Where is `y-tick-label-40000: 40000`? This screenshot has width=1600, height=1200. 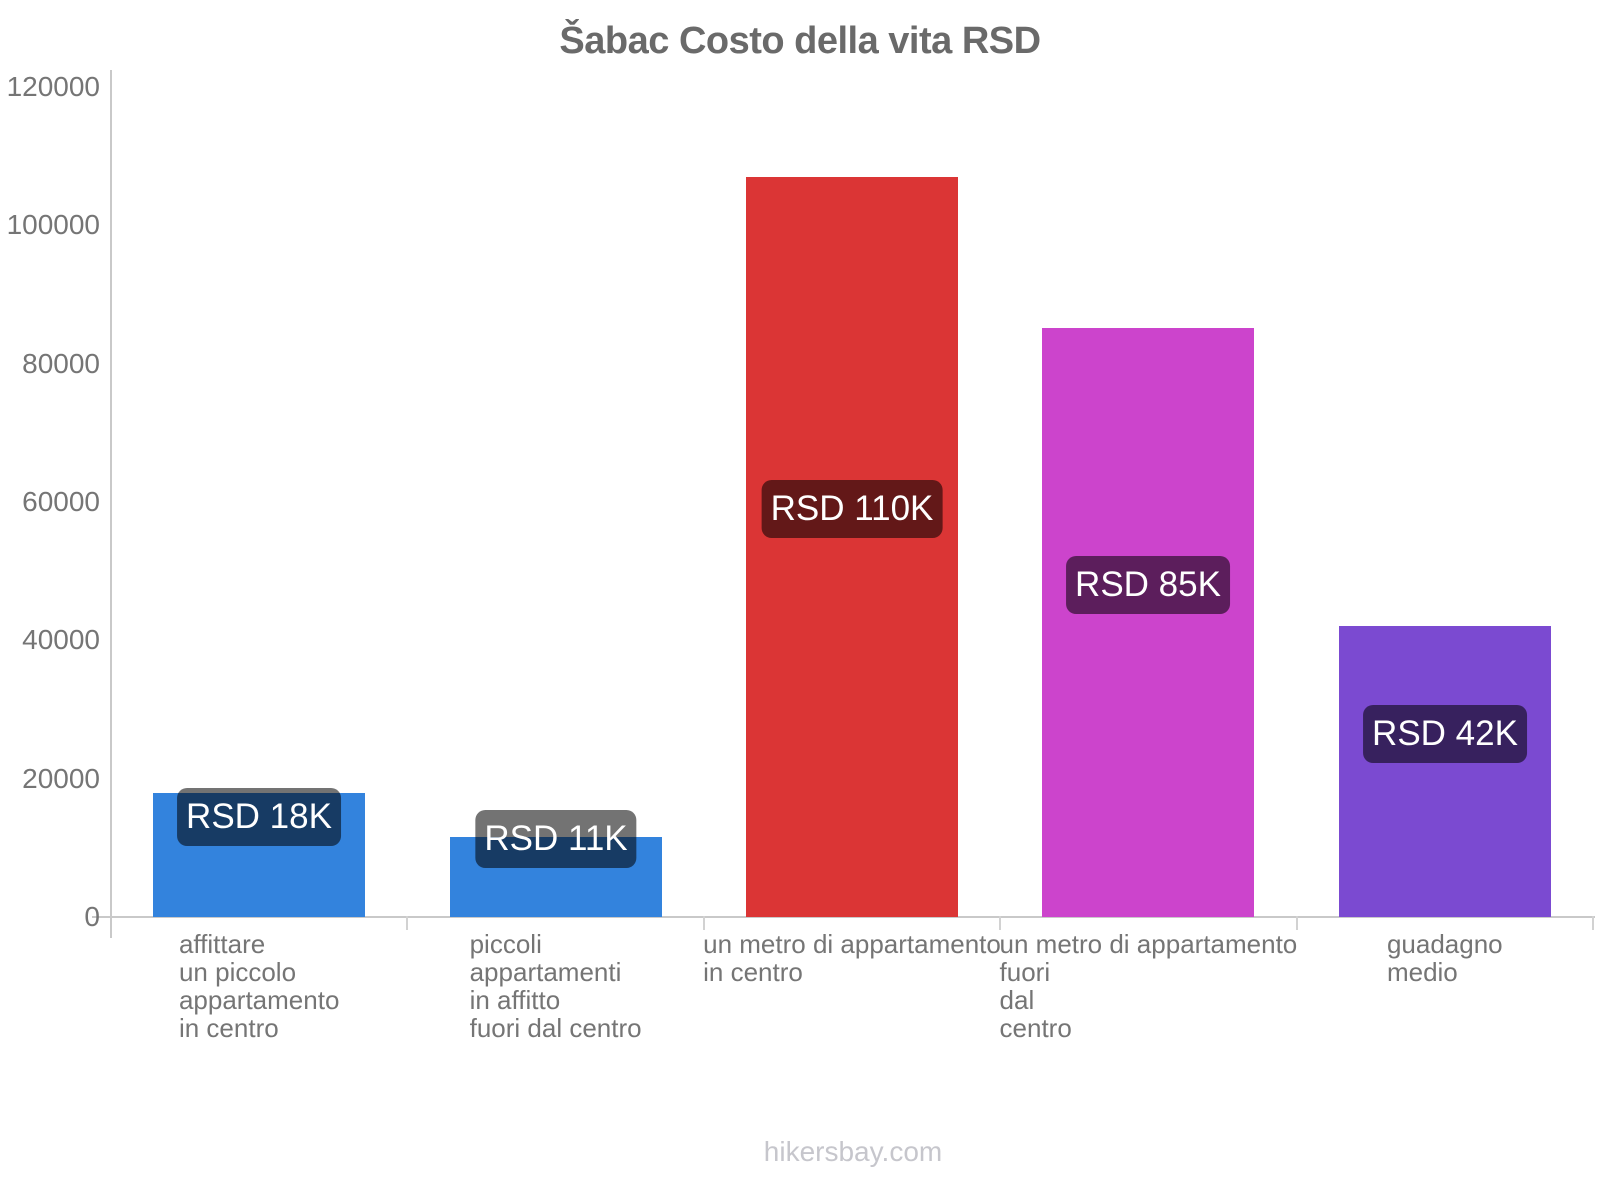 y-tick-label-40000: 40000 is located at coordinates (61, 640).